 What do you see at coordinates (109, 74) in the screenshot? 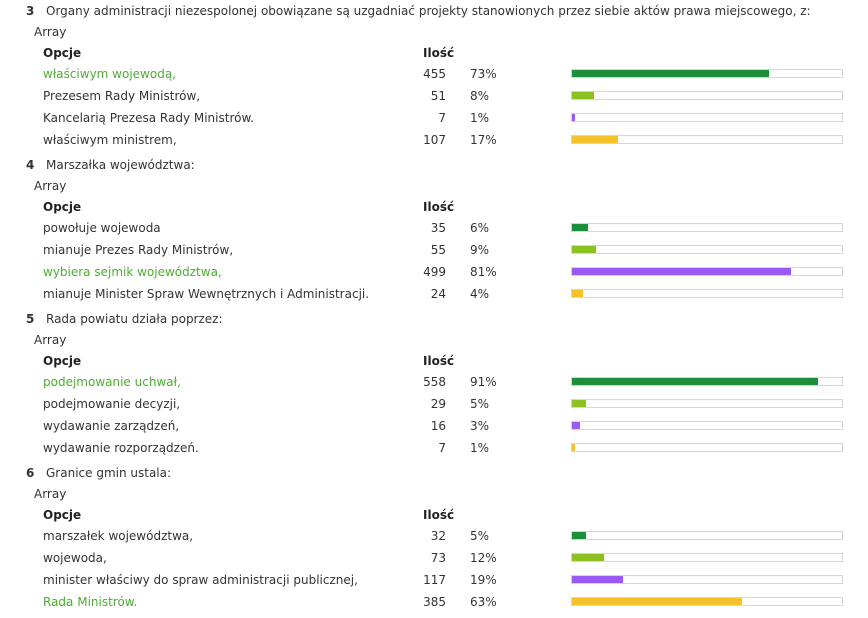
I see `option-label-correct: właściwym wojewodą,` at bounding box center [109, 74].